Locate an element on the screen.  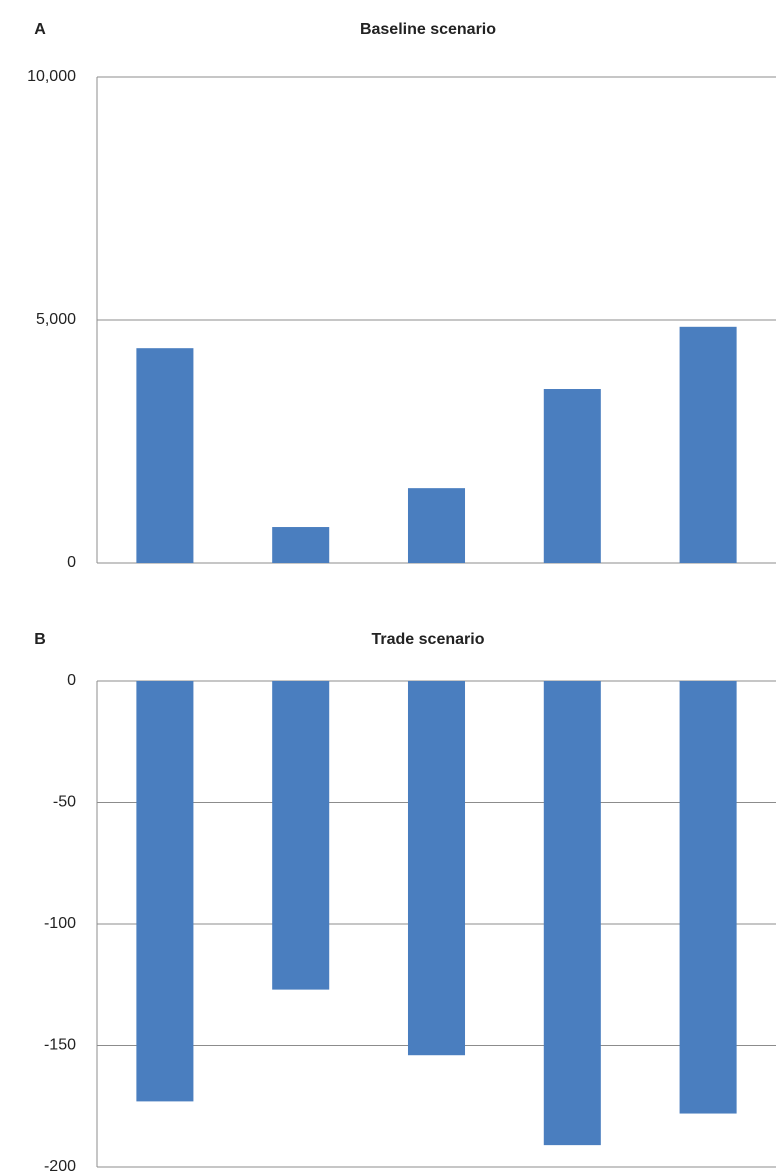
panel-label: A is located at coordinates (40, 29).